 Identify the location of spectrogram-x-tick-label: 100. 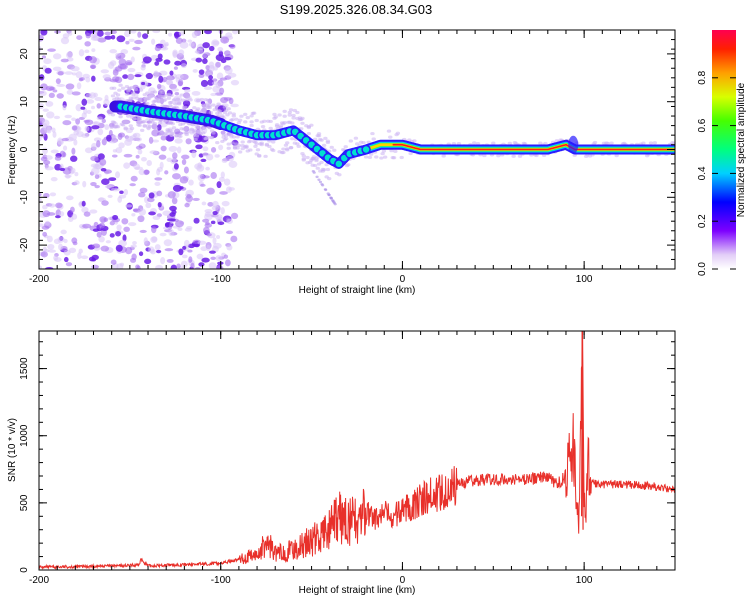
(584, 279).